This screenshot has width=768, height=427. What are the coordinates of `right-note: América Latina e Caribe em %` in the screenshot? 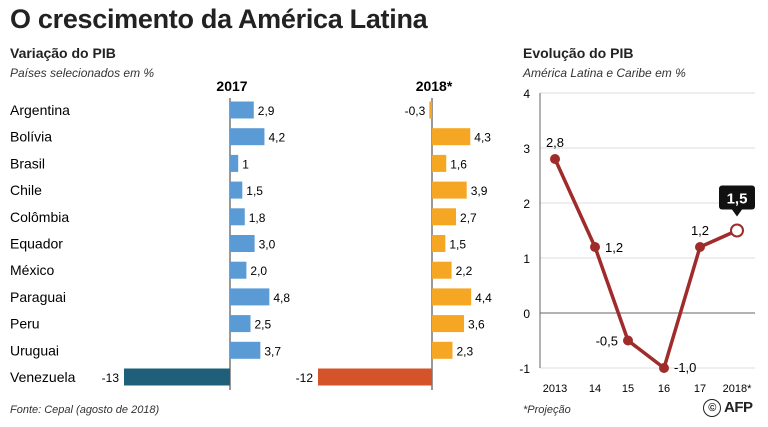 It's located at (604, 73).